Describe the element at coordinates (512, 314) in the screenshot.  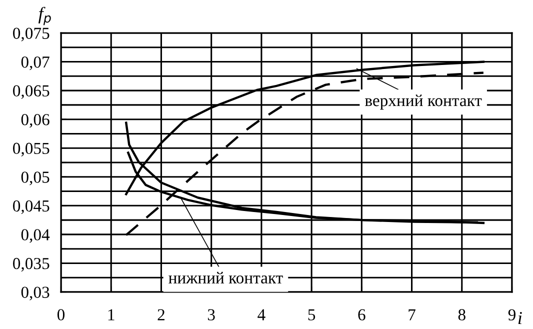
I see `x-tick-label: 9` at that location.